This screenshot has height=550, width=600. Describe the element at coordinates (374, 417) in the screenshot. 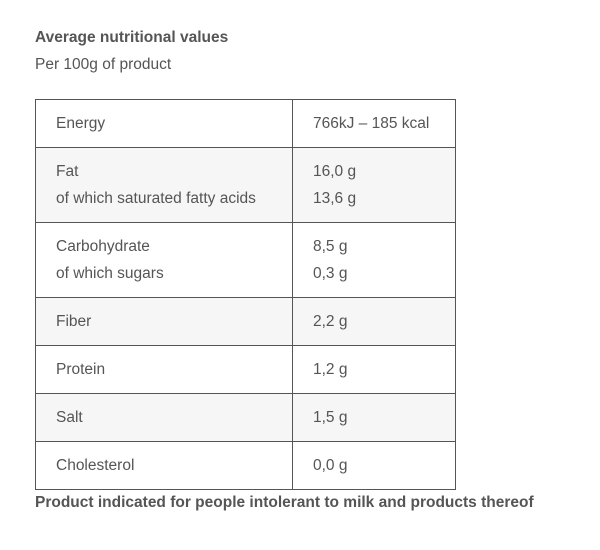

I see `nutrient-value-cell: 1,5 g` at that location.